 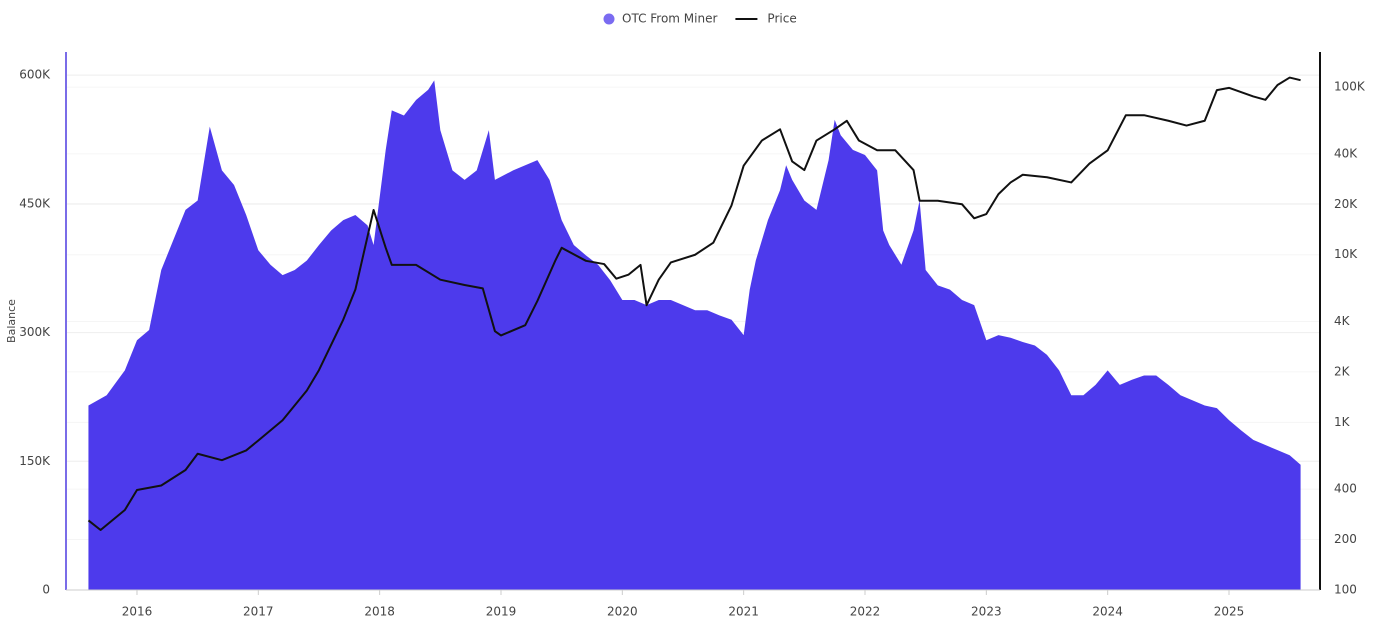 What do you see at coordinates (1350, 87) in the screenshot?
I see `y2-tick-label: 100K` at bounding box center [1350, 87].